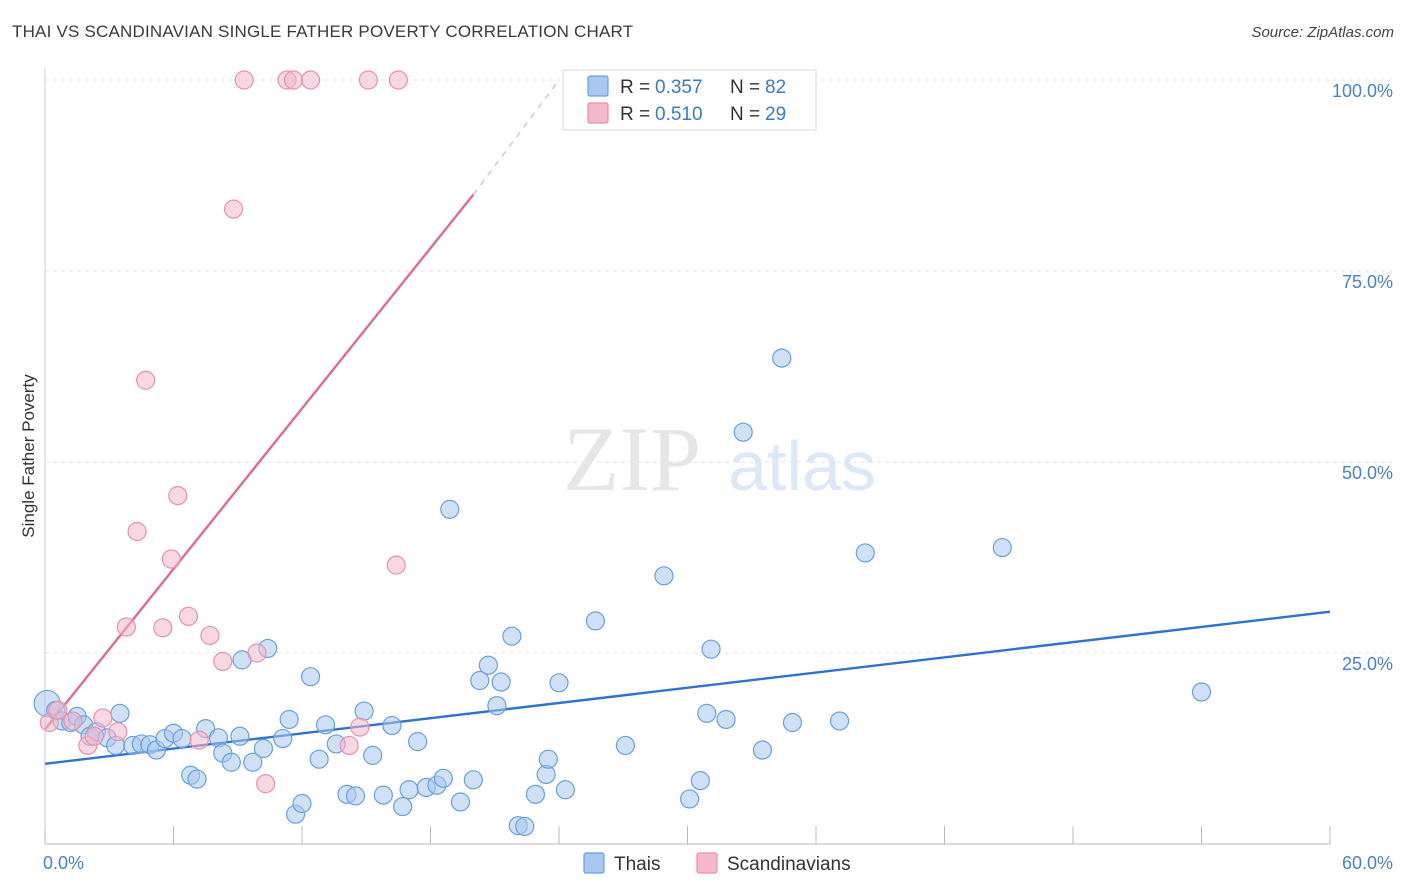 The width and height of the screenshot is (1406, 892). I want to click on legend-n-value-thais: 82, so click(775, 87).